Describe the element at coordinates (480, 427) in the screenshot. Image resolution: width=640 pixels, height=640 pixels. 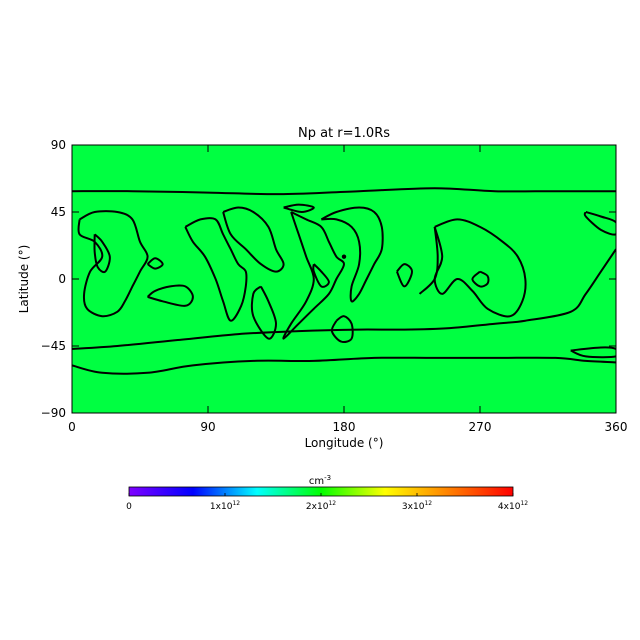
I see `x-tick-label: 270` at that location.